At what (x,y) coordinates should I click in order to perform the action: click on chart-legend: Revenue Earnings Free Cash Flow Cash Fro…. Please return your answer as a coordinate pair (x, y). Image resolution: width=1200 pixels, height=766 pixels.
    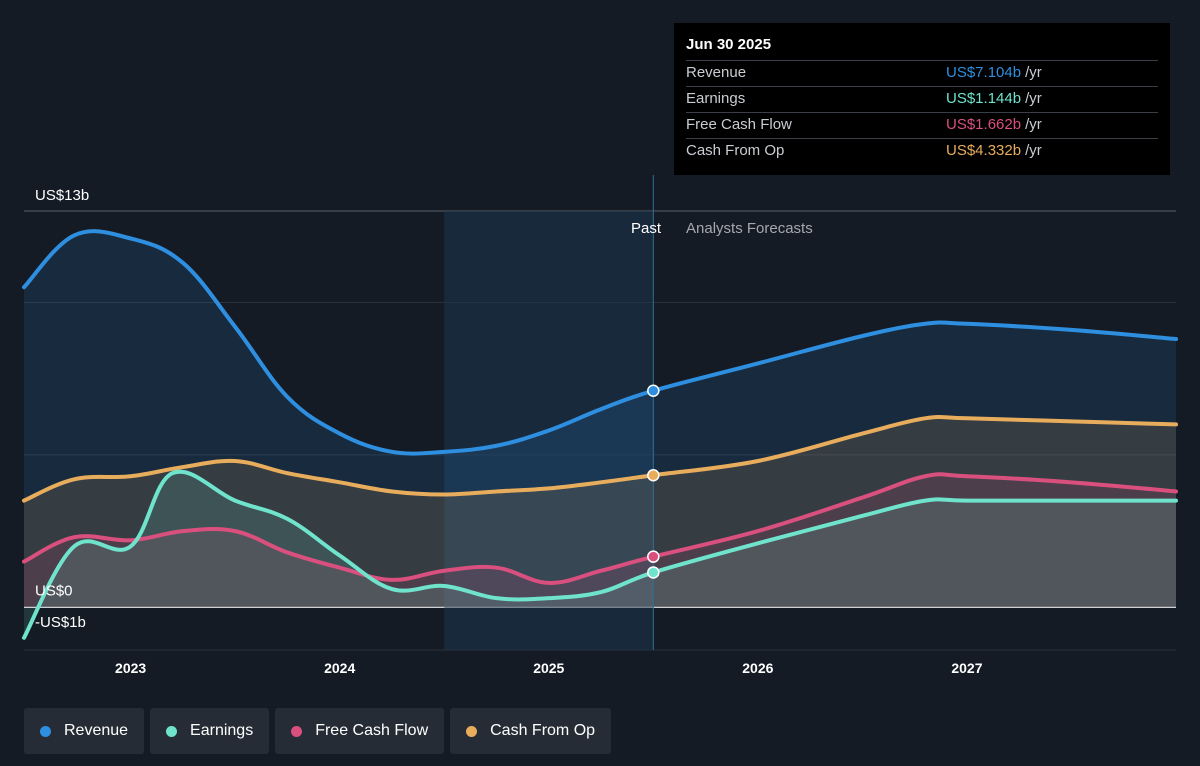
    Looking at the image, I should click on (318, 731).